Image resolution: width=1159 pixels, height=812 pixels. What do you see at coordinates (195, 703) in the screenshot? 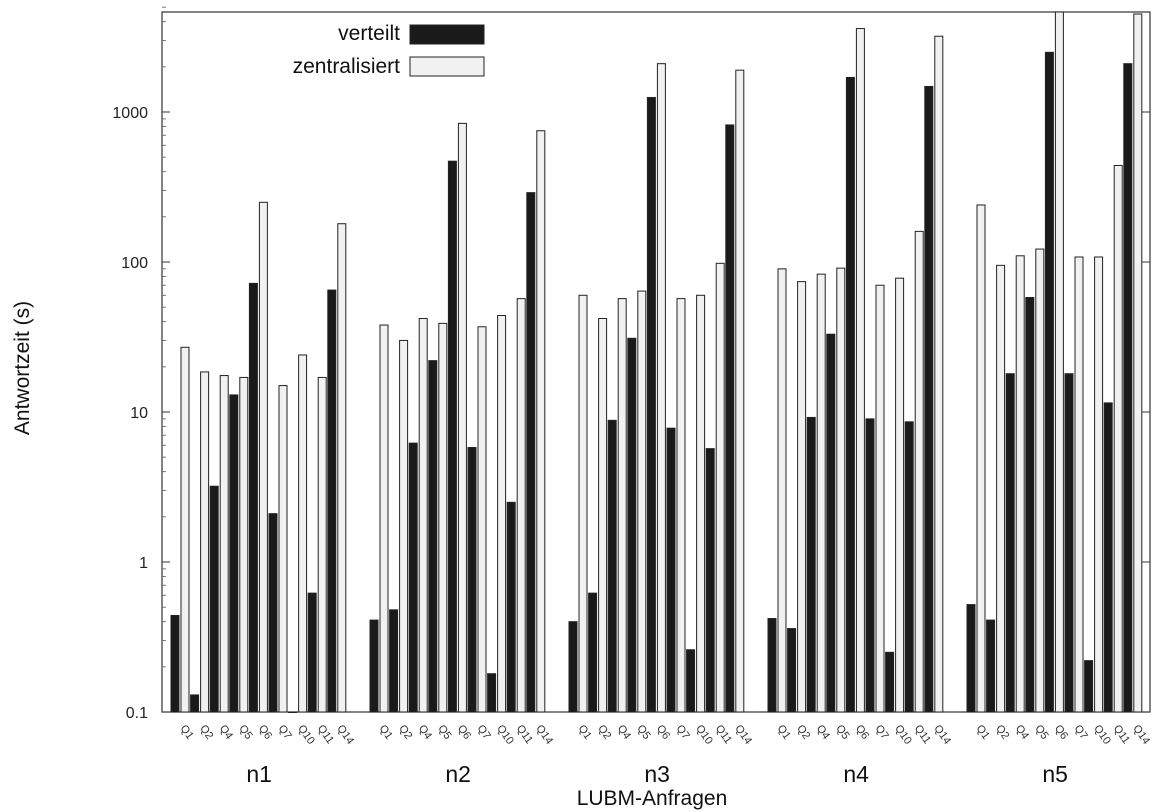
I see `bar-n1-q2-verteilt` at bounding box center [195, 703].